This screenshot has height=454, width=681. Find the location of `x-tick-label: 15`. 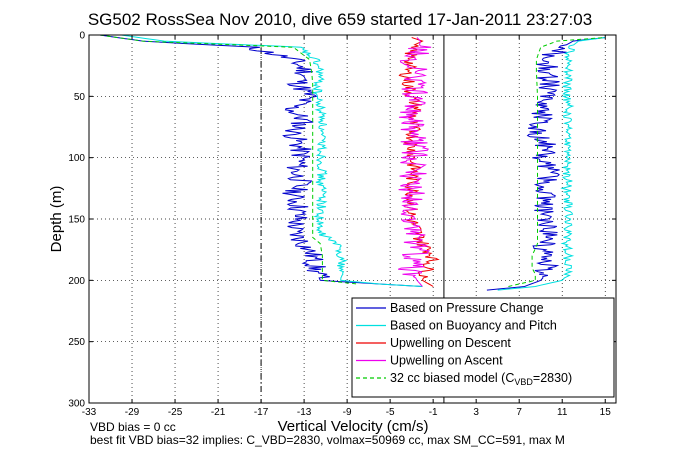

x-tick-label: 15 is located at coordinates (606, 412).